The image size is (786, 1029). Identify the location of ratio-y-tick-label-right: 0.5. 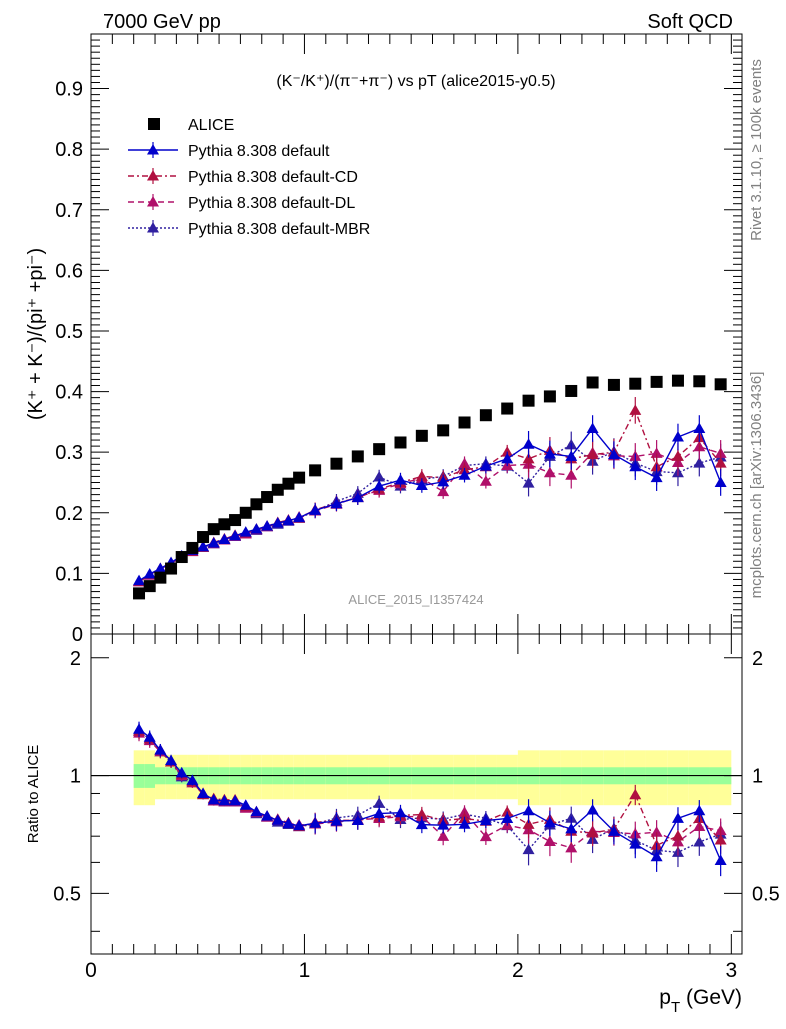
(766, 894).